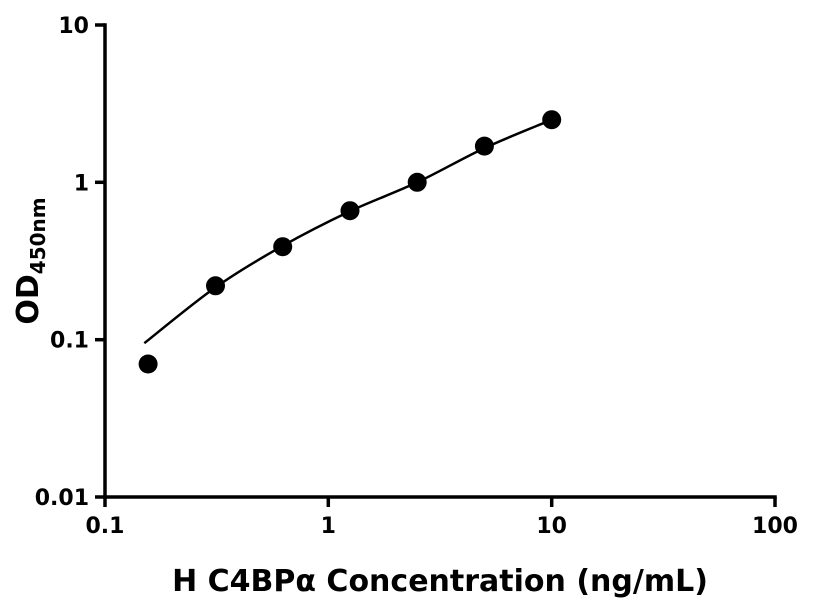  What do you see at coordinates (62, 498) in the screenshot?
I see `y-tick-label: 0.01` at bounding box center [62, 498].